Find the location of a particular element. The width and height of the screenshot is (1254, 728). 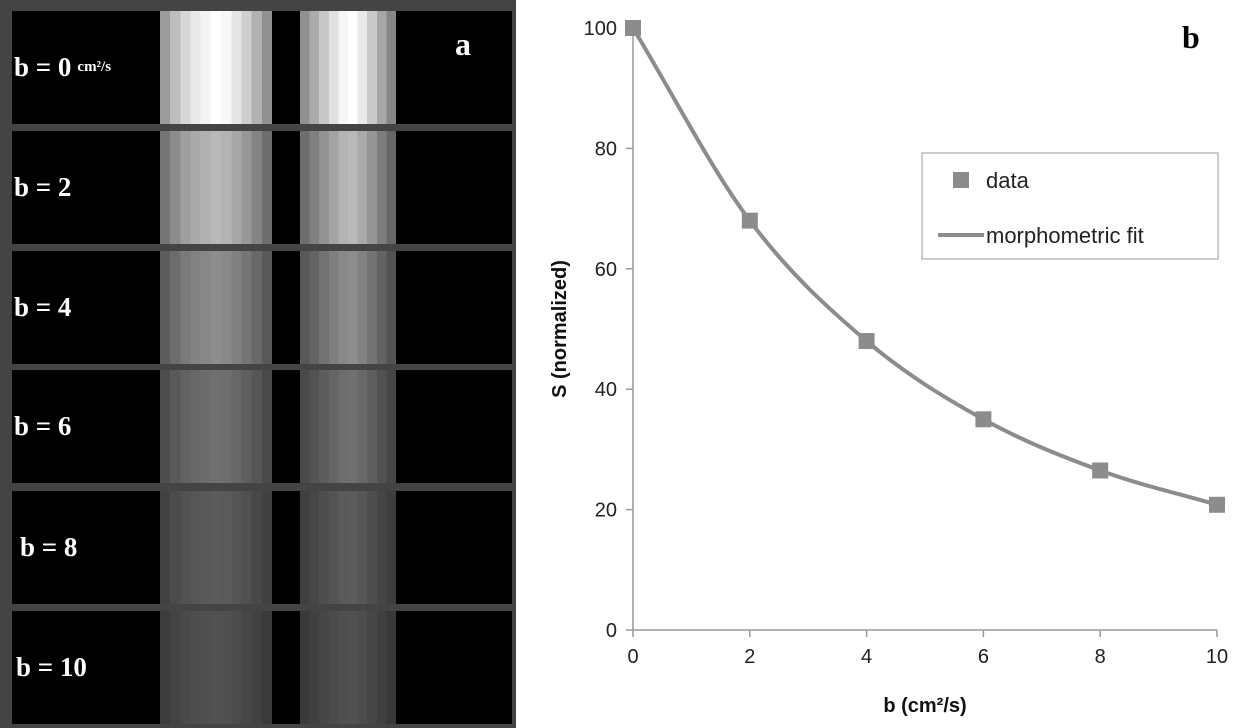

legend-marker is located at coordinates (961, 180).